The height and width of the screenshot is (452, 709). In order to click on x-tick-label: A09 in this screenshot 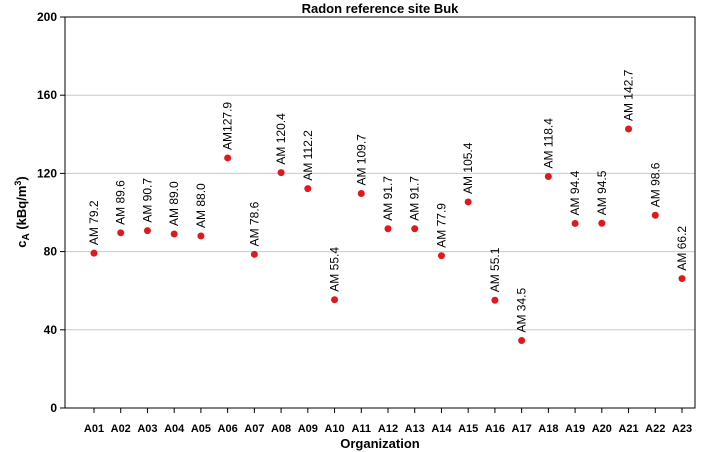, I will do `click(308, 429)`.